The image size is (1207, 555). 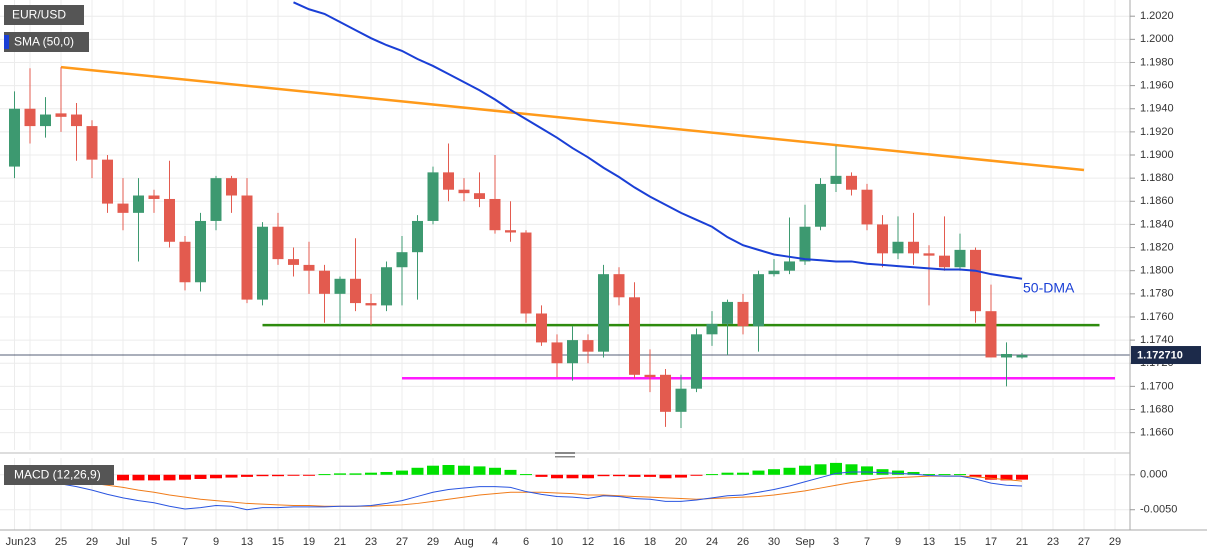 What do you see at coordinates (1160, 355) in the screenshot?
I see `last-price-label: 1.172710` at bounding box center [1160, 355].